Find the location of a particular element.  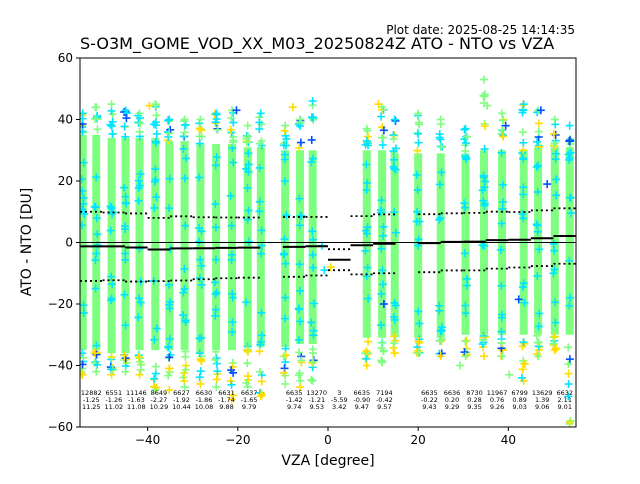

bin-mean-label: 1.39 is located at coordinates (542, 400).